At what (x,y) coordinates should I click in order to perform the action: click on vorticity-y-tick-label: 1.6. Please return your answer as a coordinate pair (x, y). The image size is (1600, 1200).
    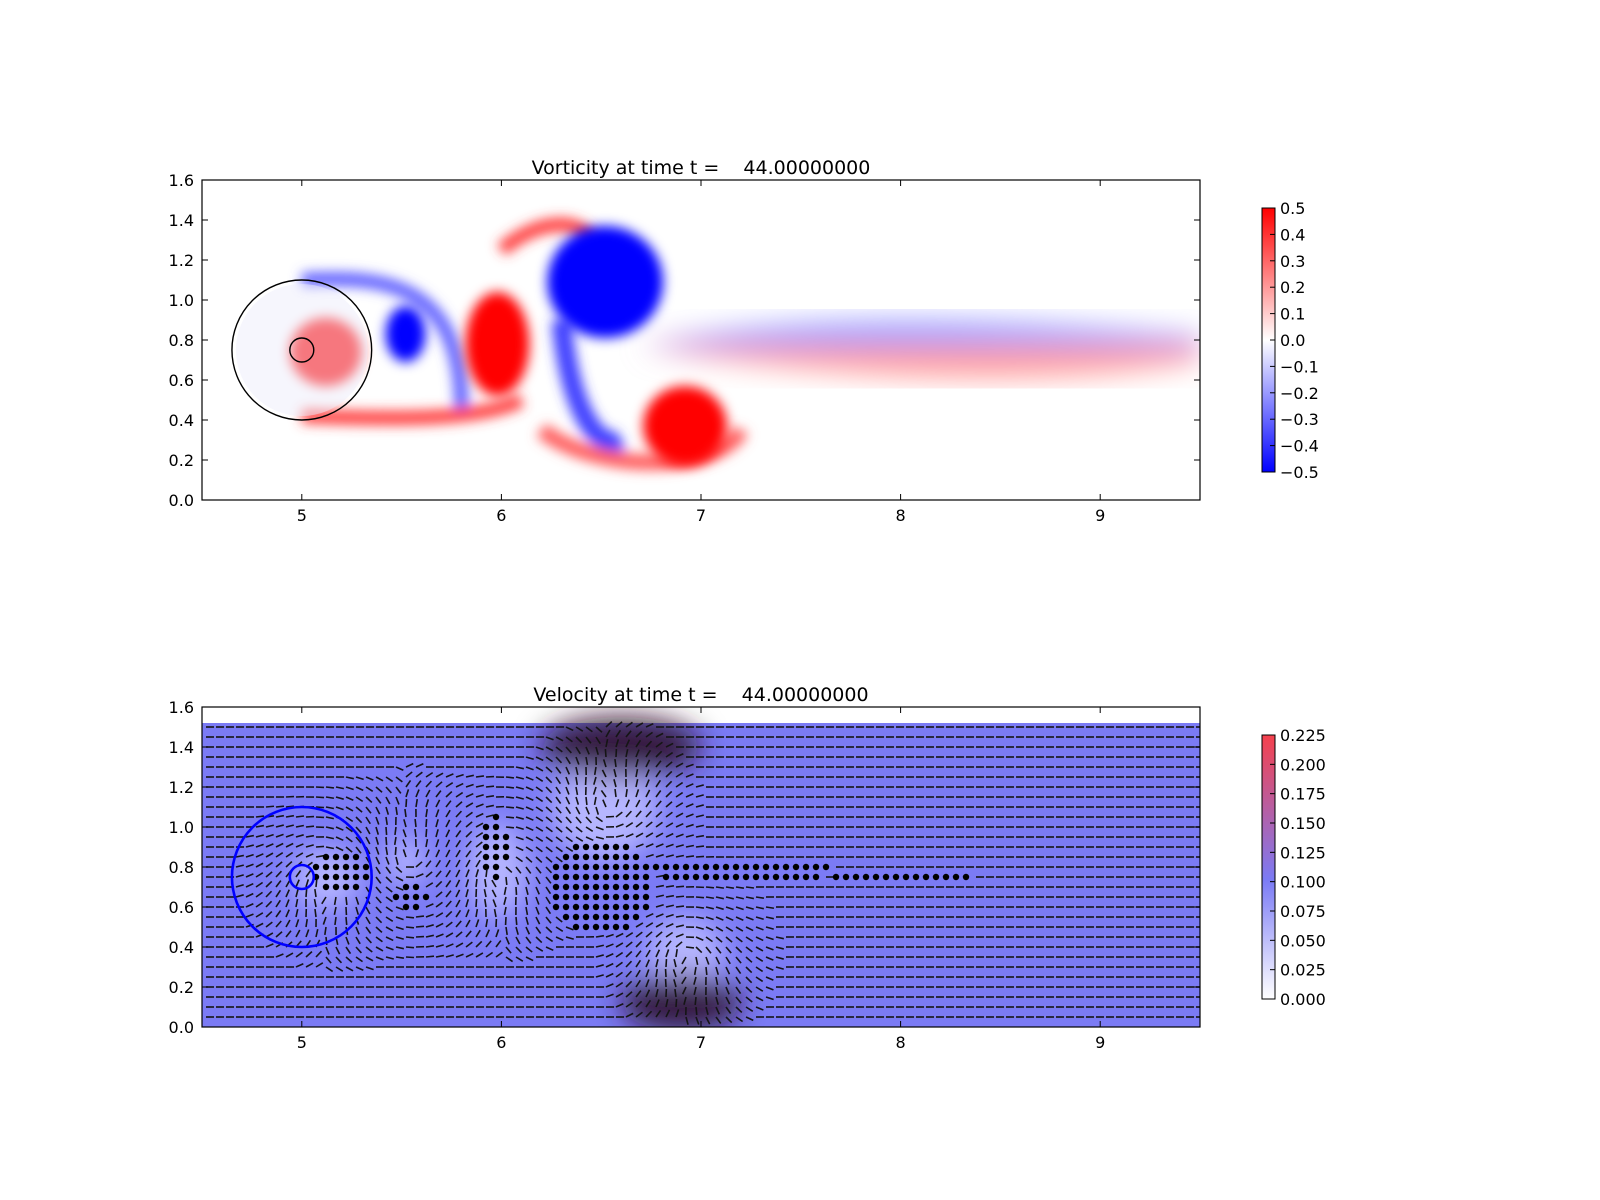
    Looking at the image, I should click on (181, 180).